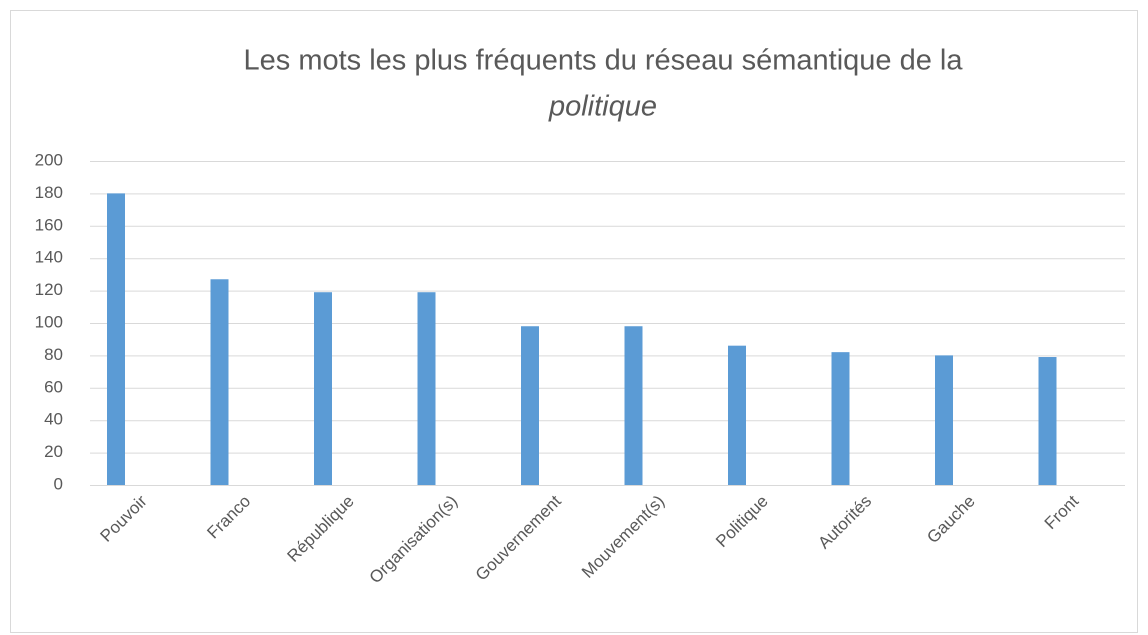 The height and width of the screenshot is (635, 1148). What do you see at coordinates (602, 107) in the screenshot?
I see `chart-title-emphasis: politique` at bounding box center [602, 107].